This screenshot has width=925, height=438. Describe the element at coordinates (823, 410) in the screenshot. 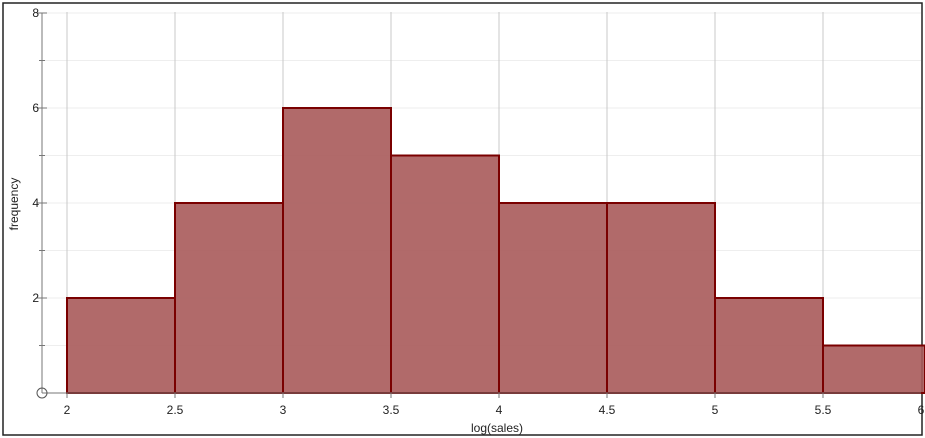

I see `x-tick-label: 5.5` at that location.